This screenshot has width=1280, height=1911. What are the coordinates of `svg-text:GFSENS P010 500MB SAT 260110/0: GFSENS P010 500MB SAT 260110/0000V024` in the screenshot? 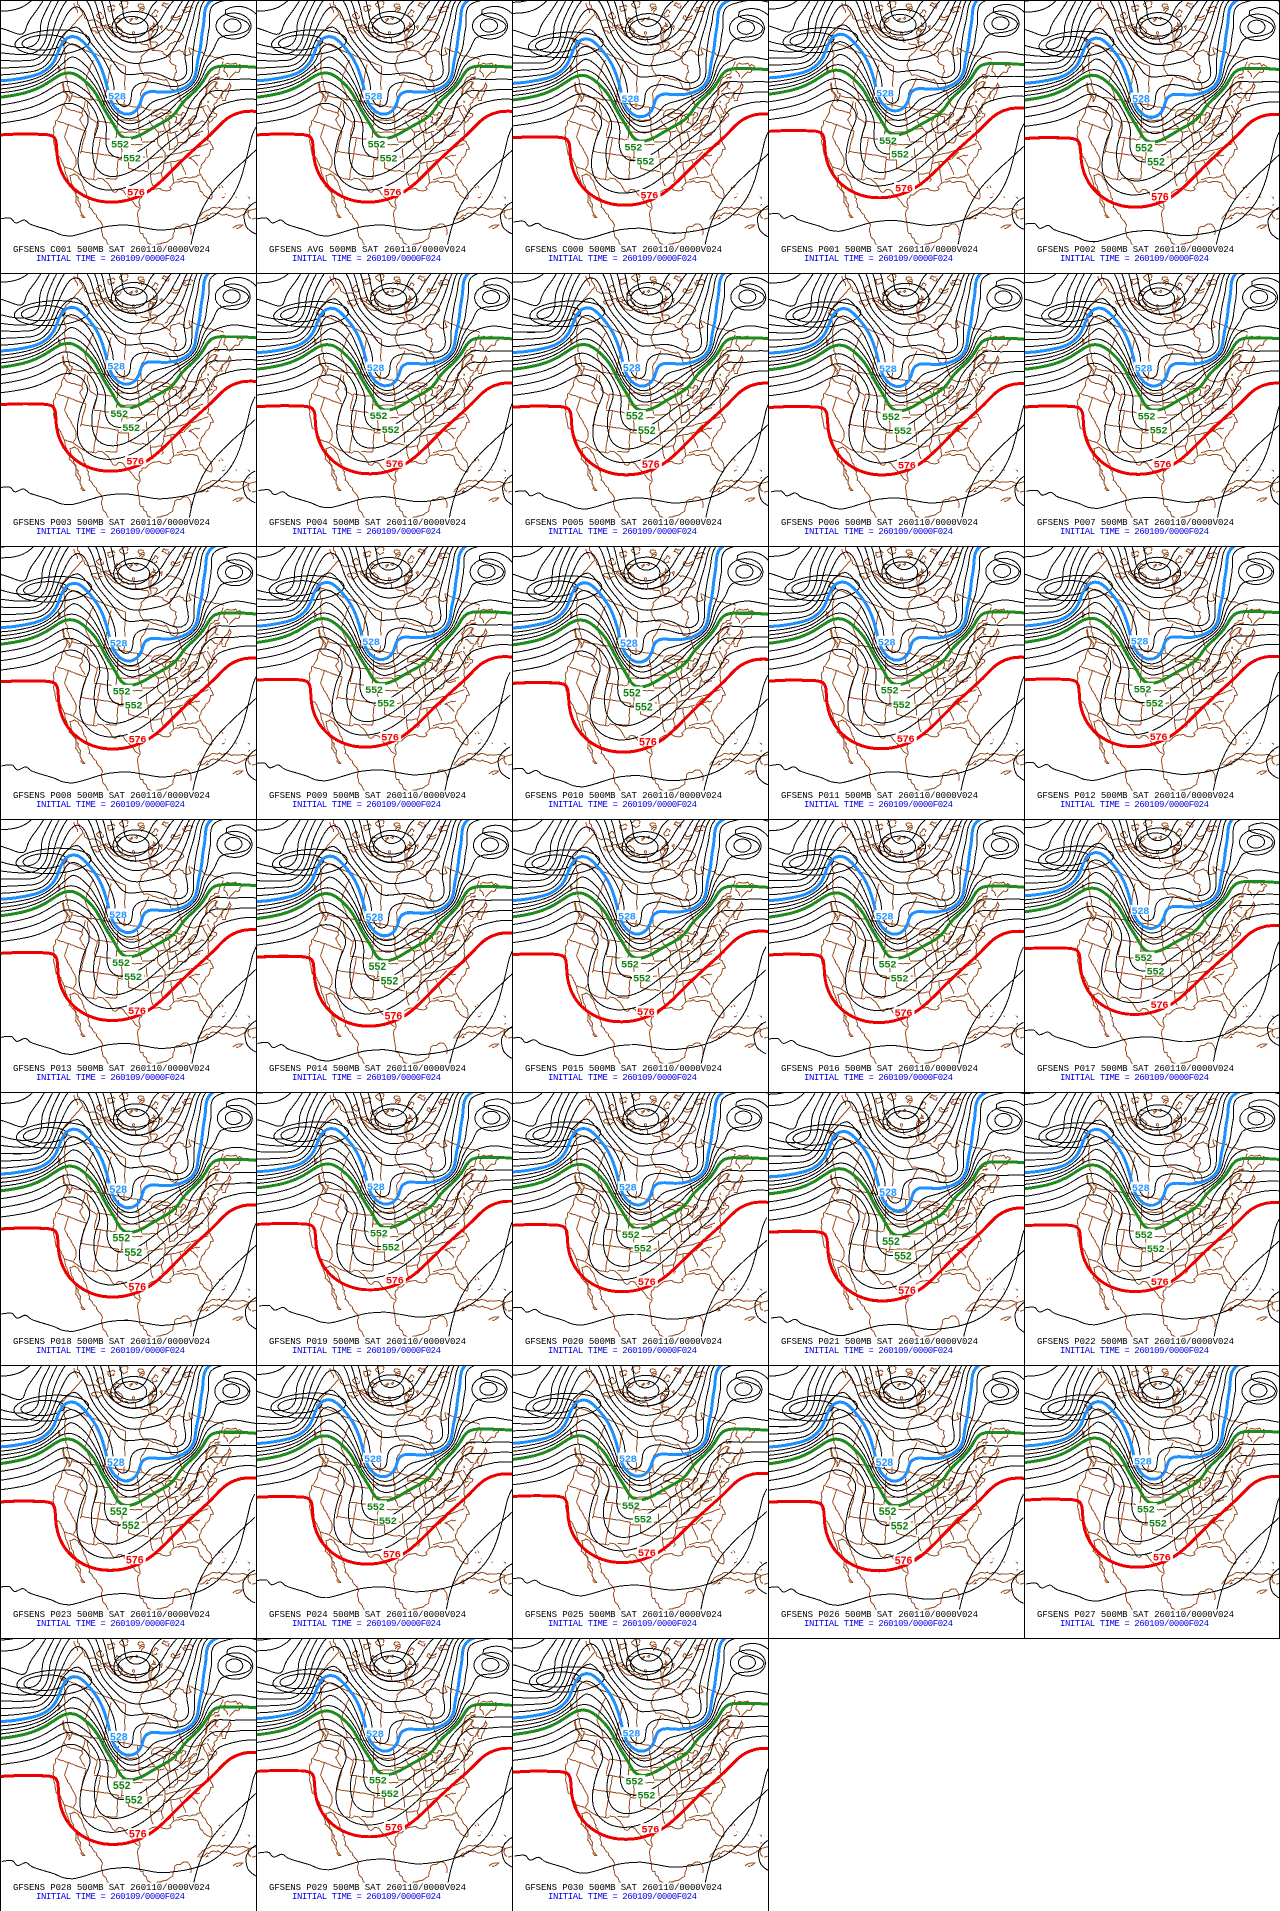 It's located at (623, 796).